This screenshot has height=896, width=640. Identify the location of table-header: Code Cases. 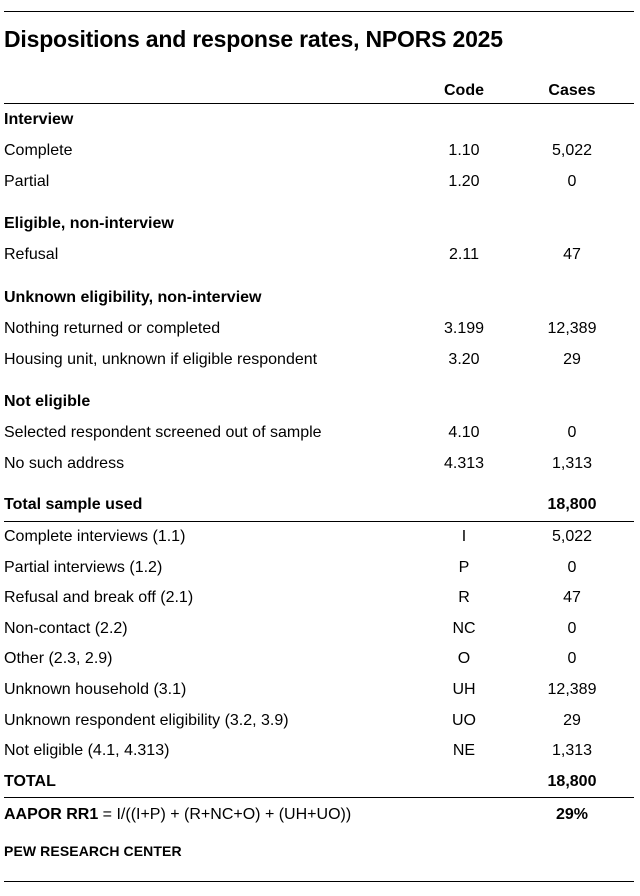
(319, 91).